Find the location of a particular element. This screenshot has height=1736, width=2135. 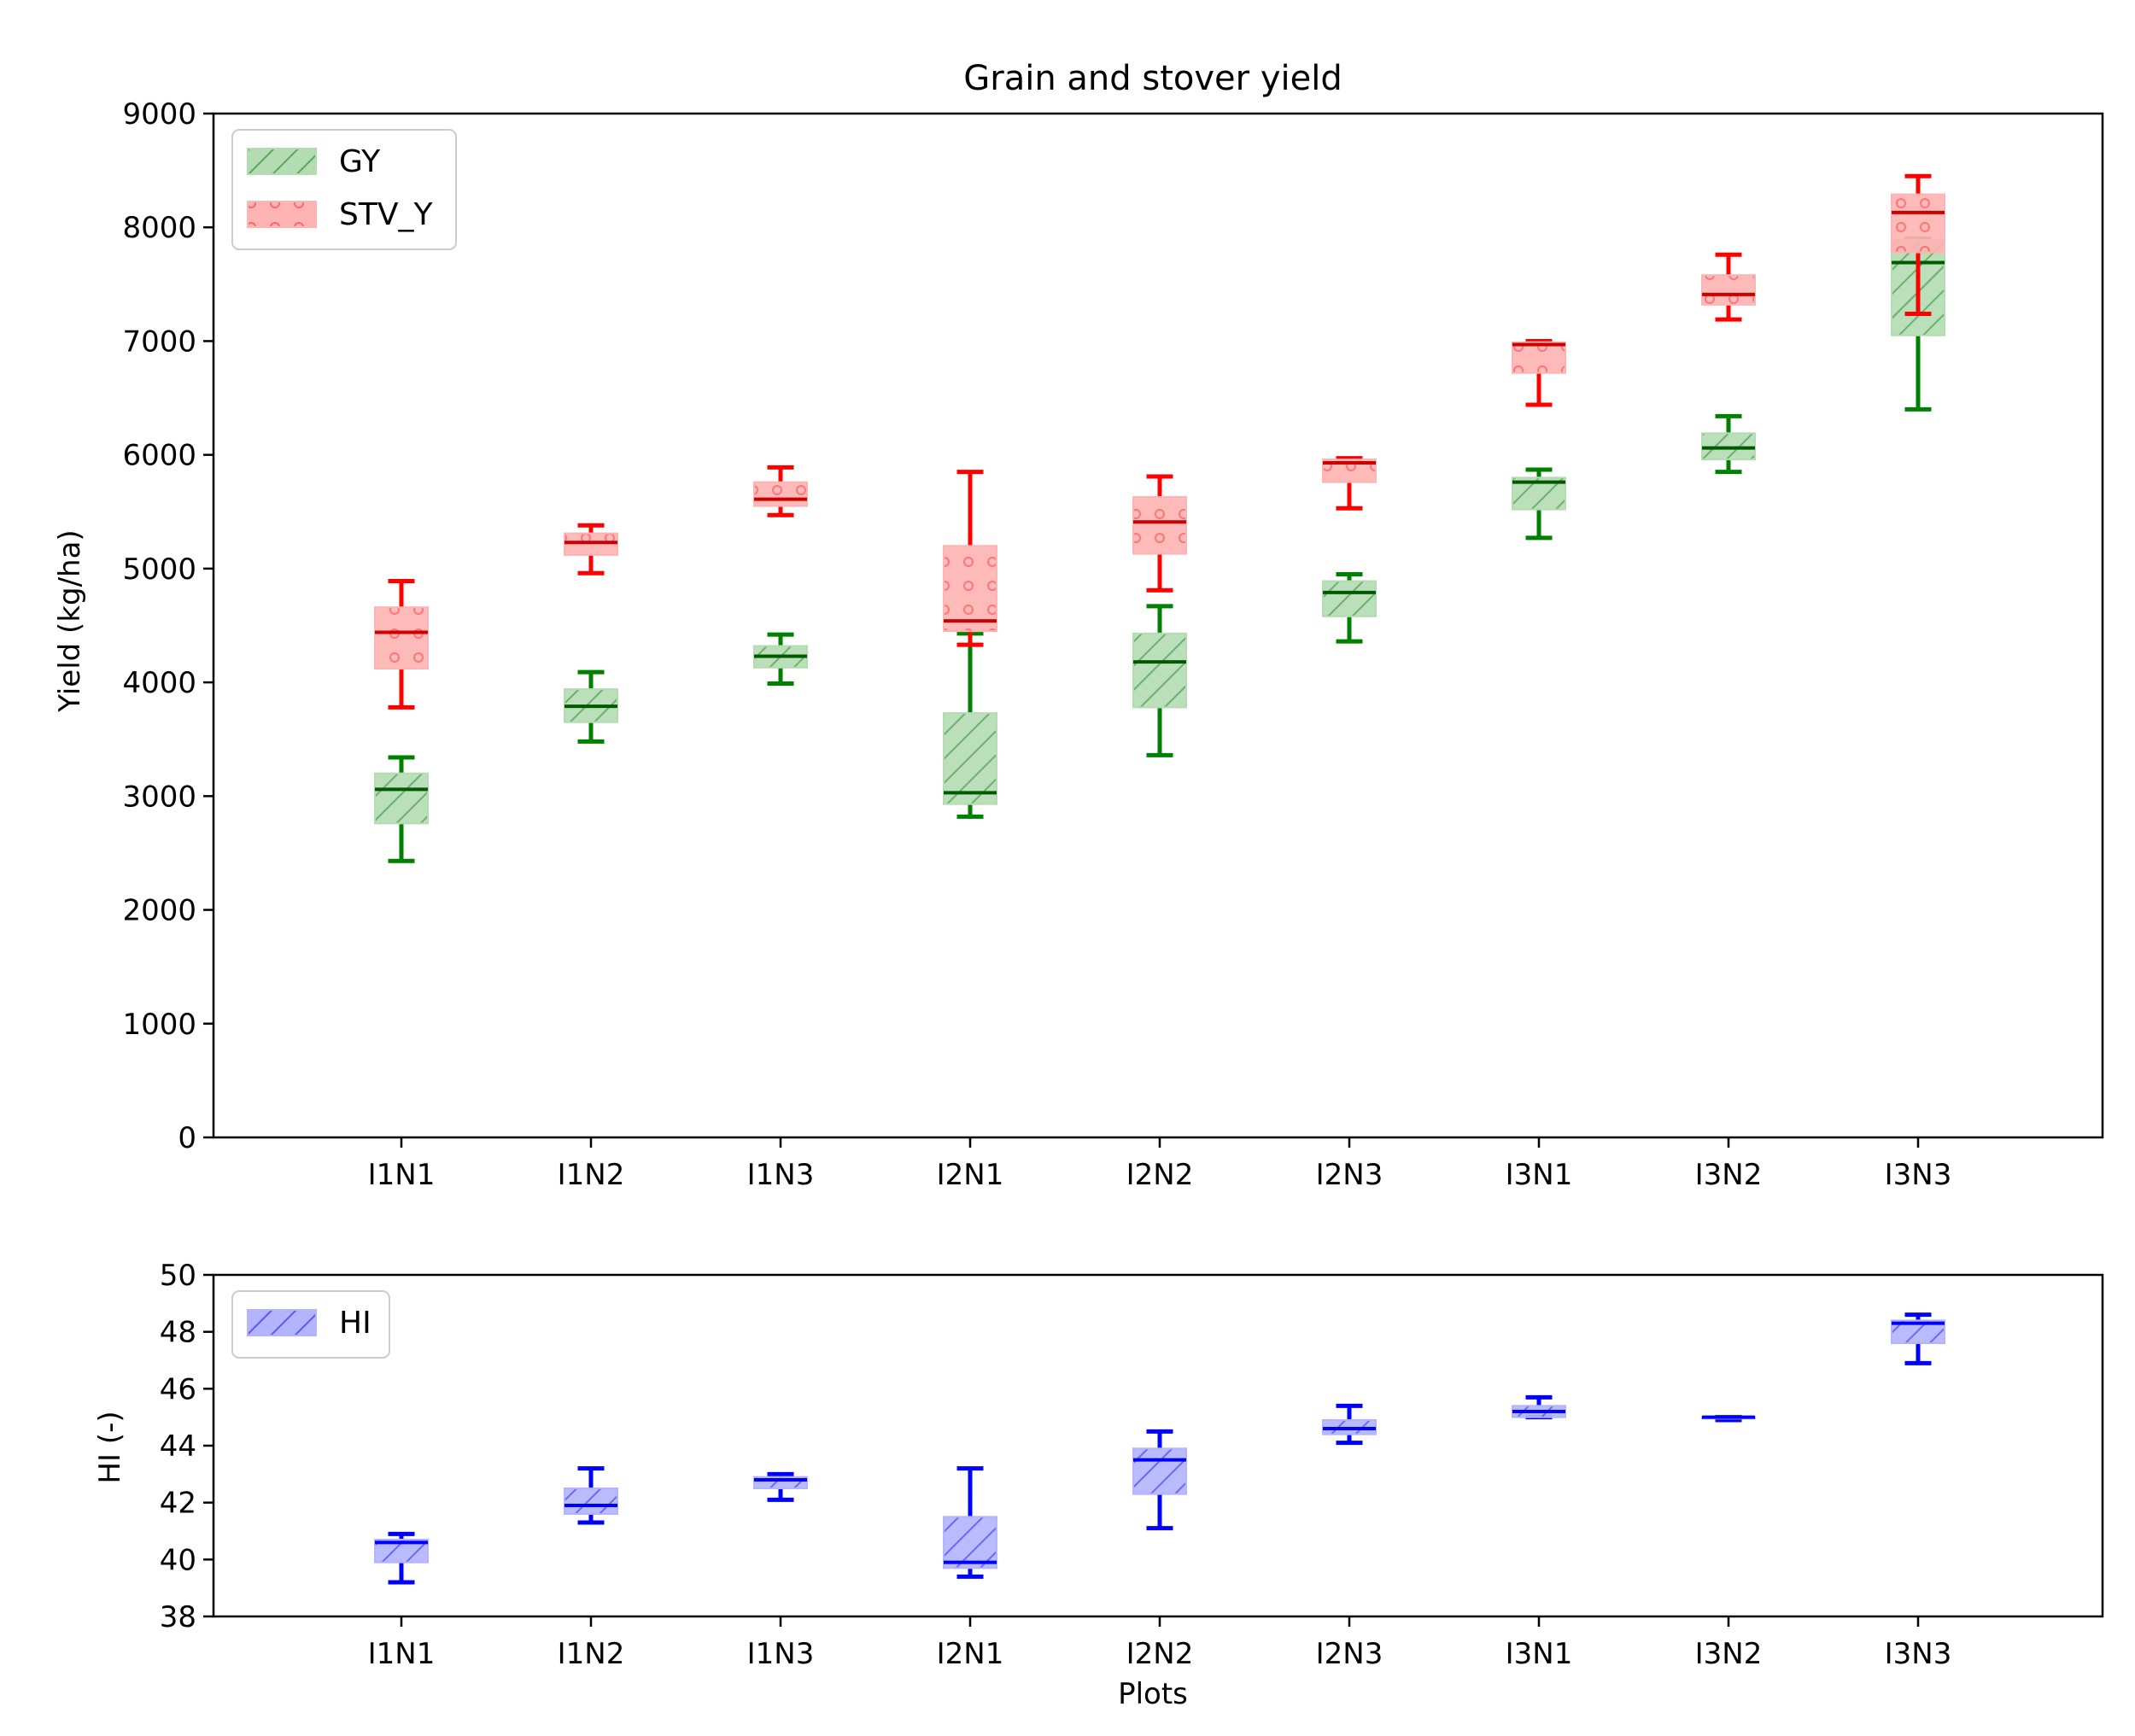

y-tick-label: 3000 is located at coordinates (159, 797).